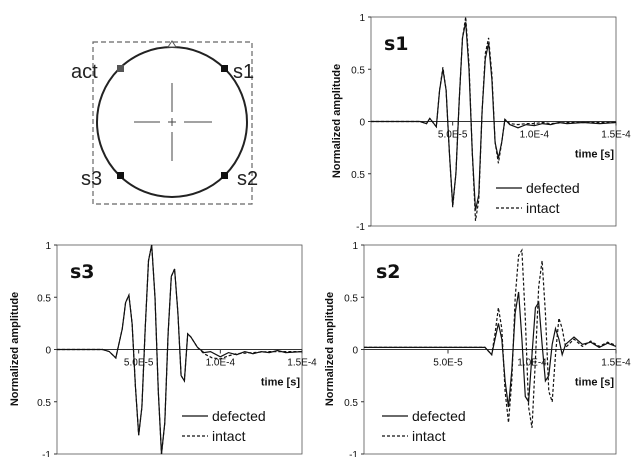 This screenshot has width=634, height=457. What do you see at coordinates (84, 72) in the screenshot?
I see `actuator-label: act` at bounding box center [84, 72].